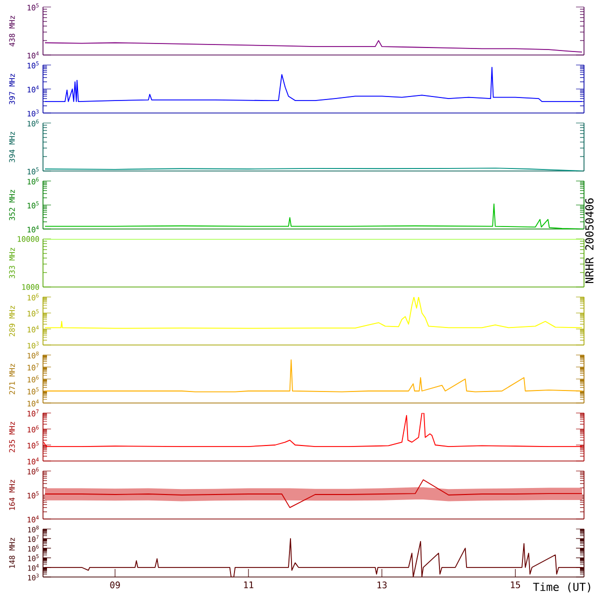 This screenshot has width=600, height=600. I want to click on x-tick-label: 15, so click(515, 585).